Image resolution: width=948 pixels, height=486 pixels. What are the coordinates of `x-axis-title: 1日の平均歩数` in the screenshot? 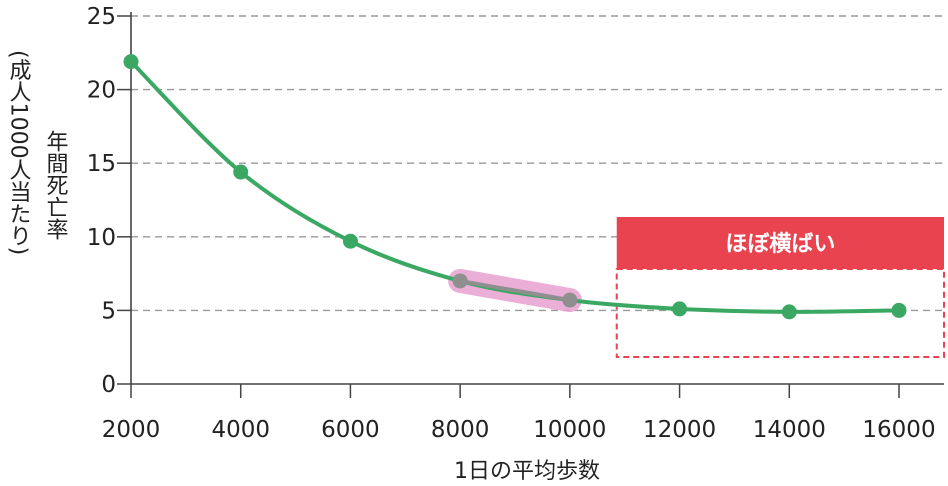 It's located at (527, 471).